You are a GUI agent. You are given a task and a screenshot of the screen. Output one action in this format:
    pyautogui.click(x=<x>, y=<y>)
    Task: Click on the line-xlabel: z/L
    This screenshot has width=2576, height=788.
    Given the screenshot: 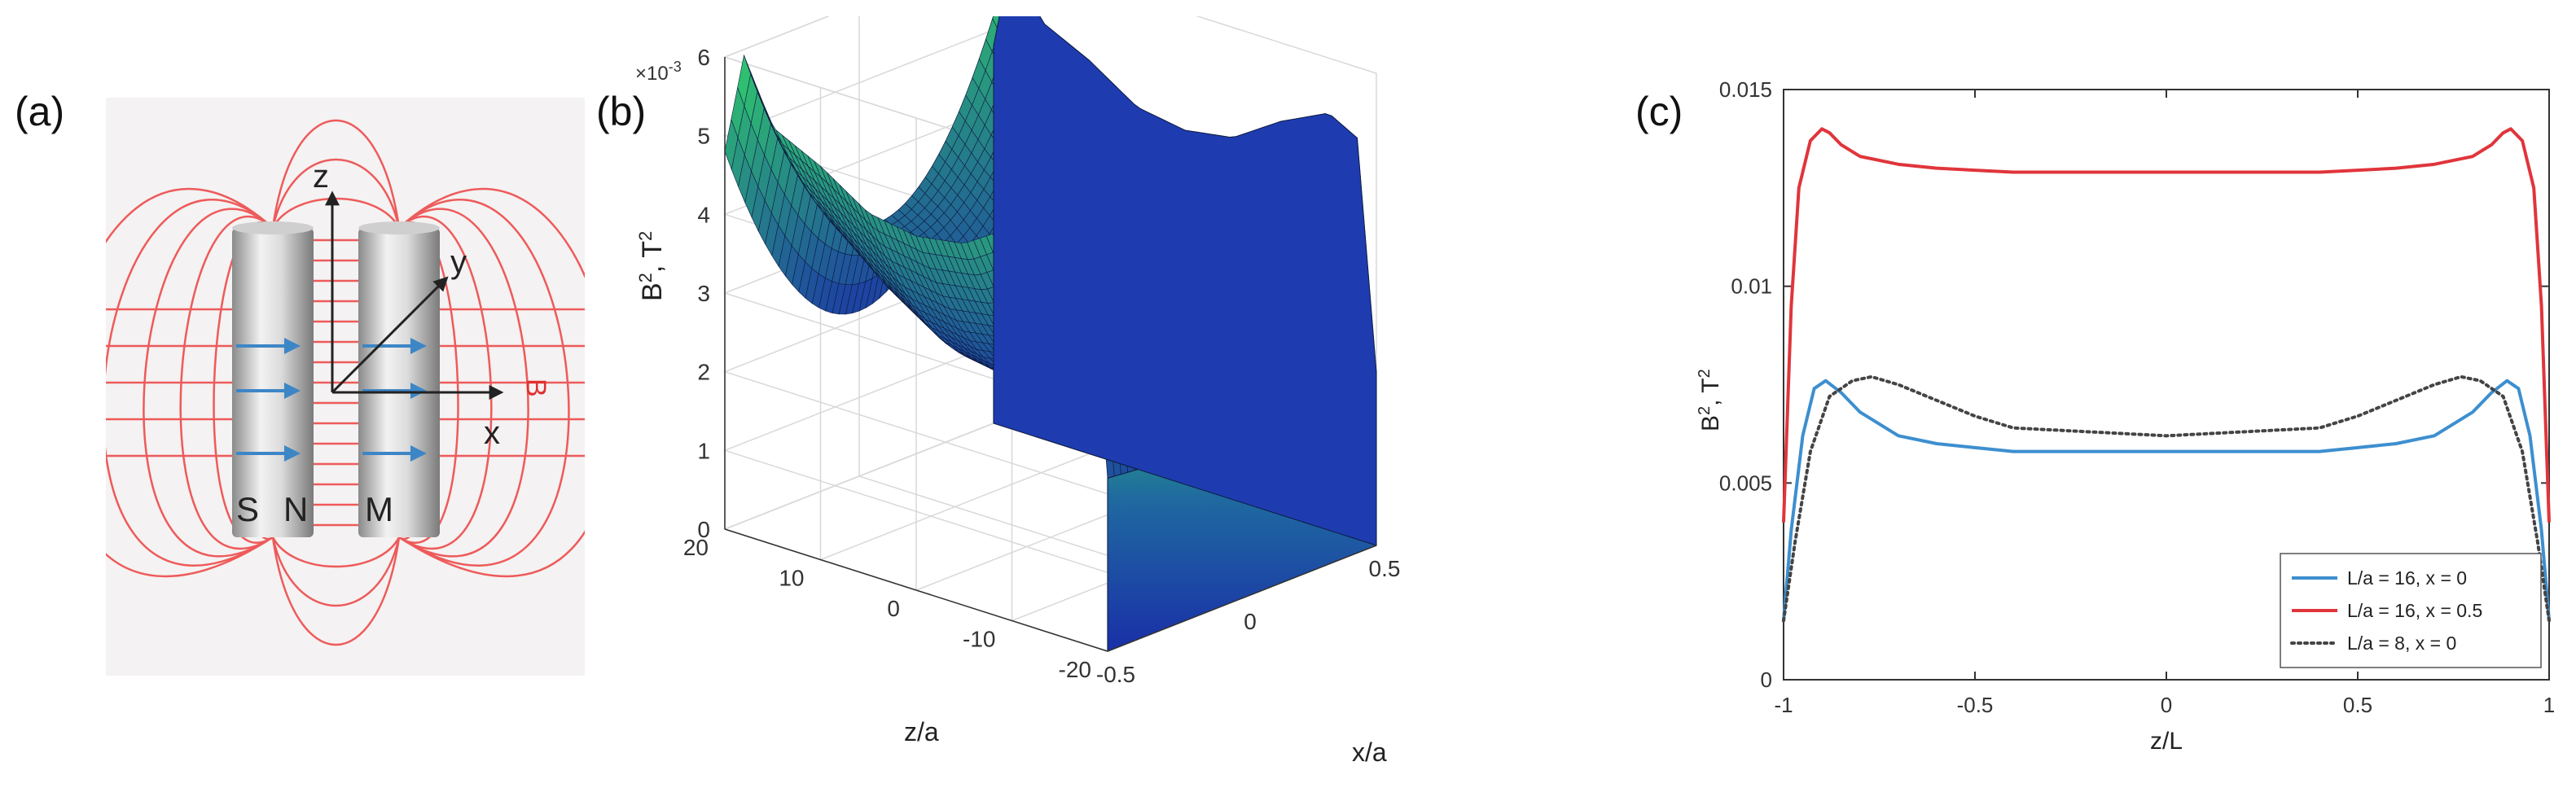 What is the action you would take?
    pyautogui.click(x=2166, y=741)
    